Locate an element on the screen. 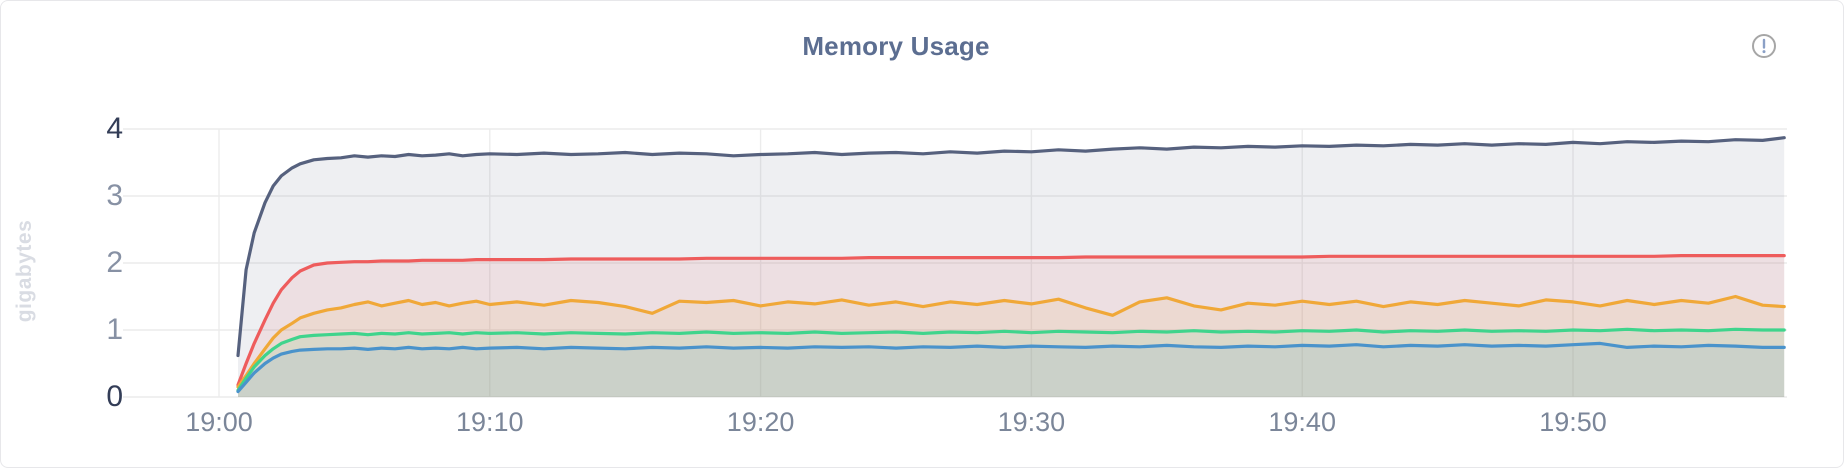 This screenshot has width=1844, height=469. circle-exclamation-icon is located at coordinates (1764, 46).